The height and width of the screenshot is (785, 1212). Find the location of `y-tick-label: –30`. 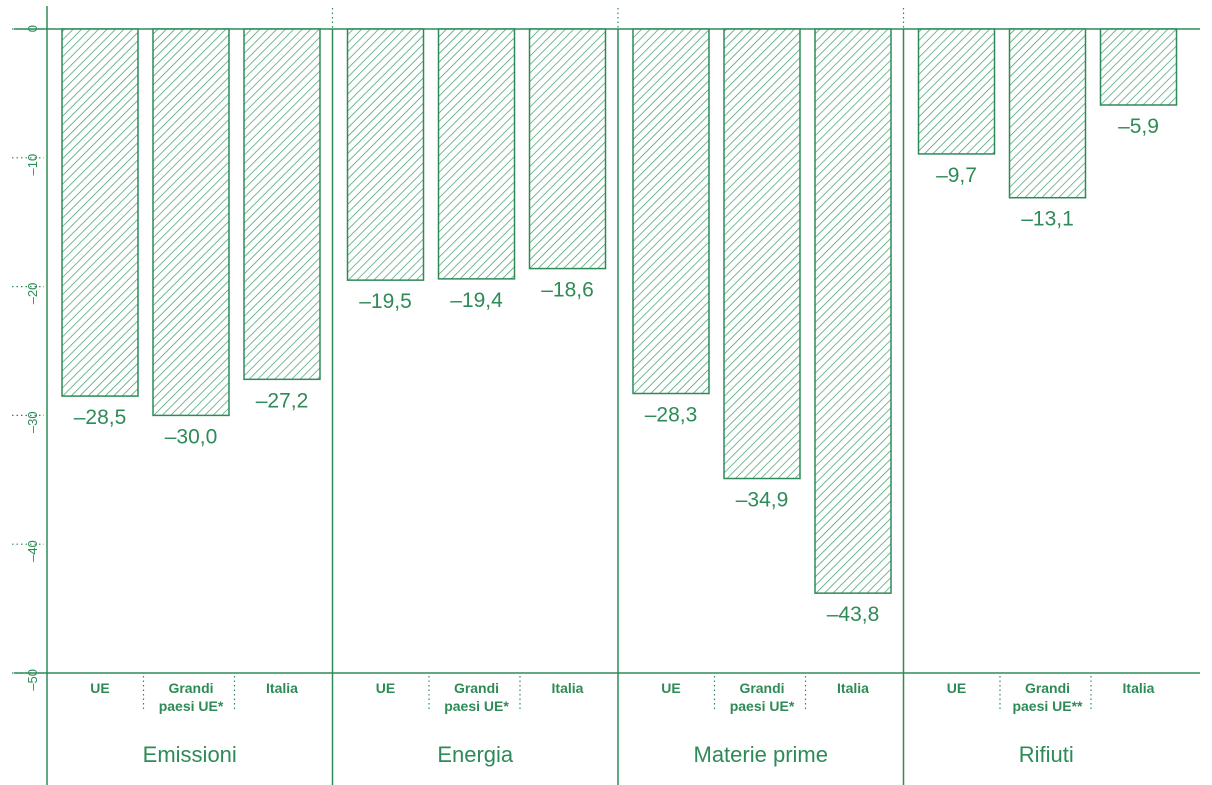

y-tick-label: –30 is located at coordinates (32, 422).